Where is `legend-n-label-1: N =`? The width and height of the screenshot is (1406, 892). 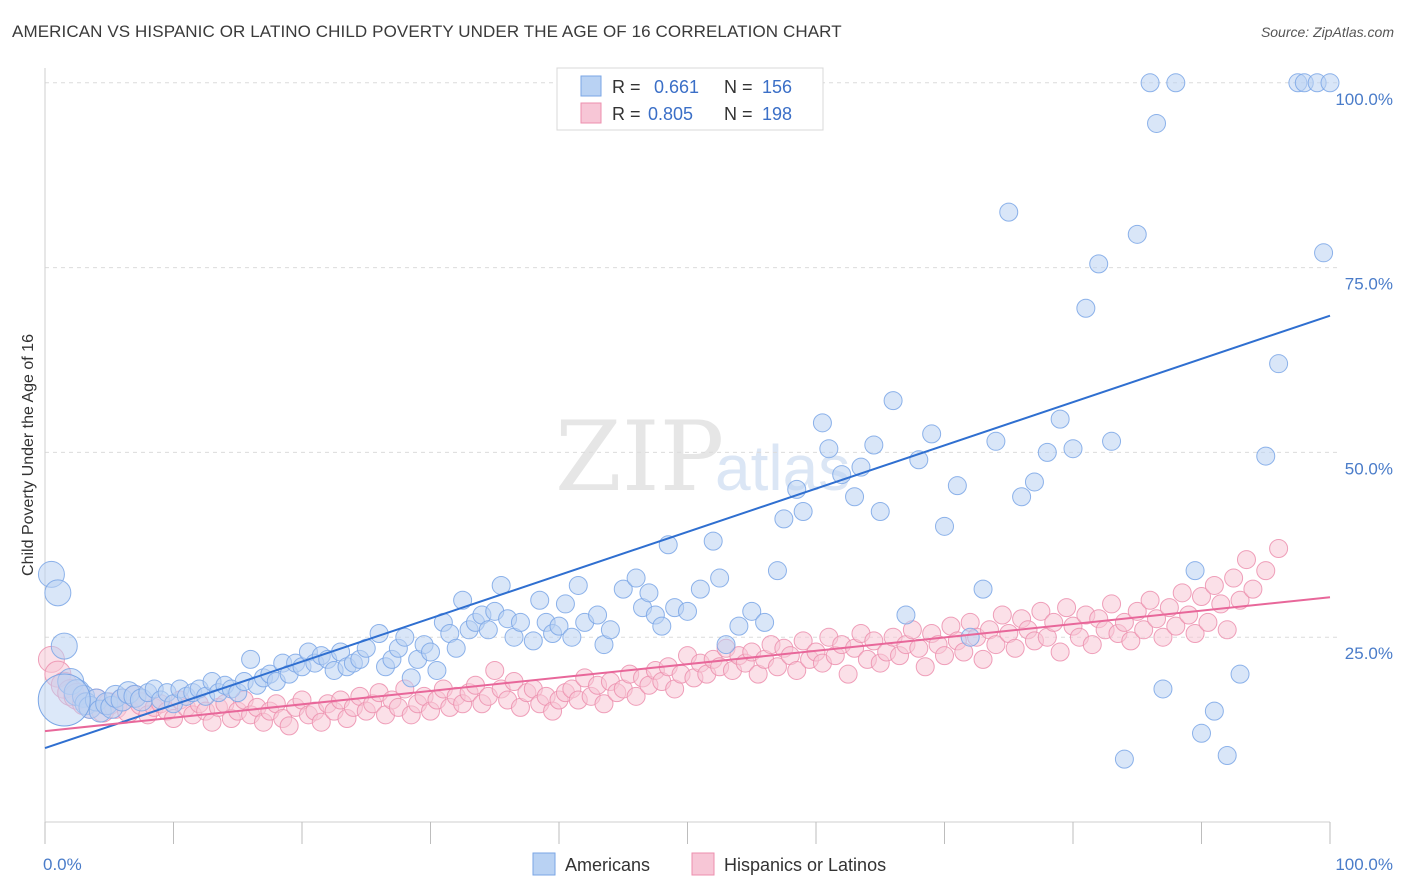
legend-n-label-1: N = is located at coordinates (738, 87).